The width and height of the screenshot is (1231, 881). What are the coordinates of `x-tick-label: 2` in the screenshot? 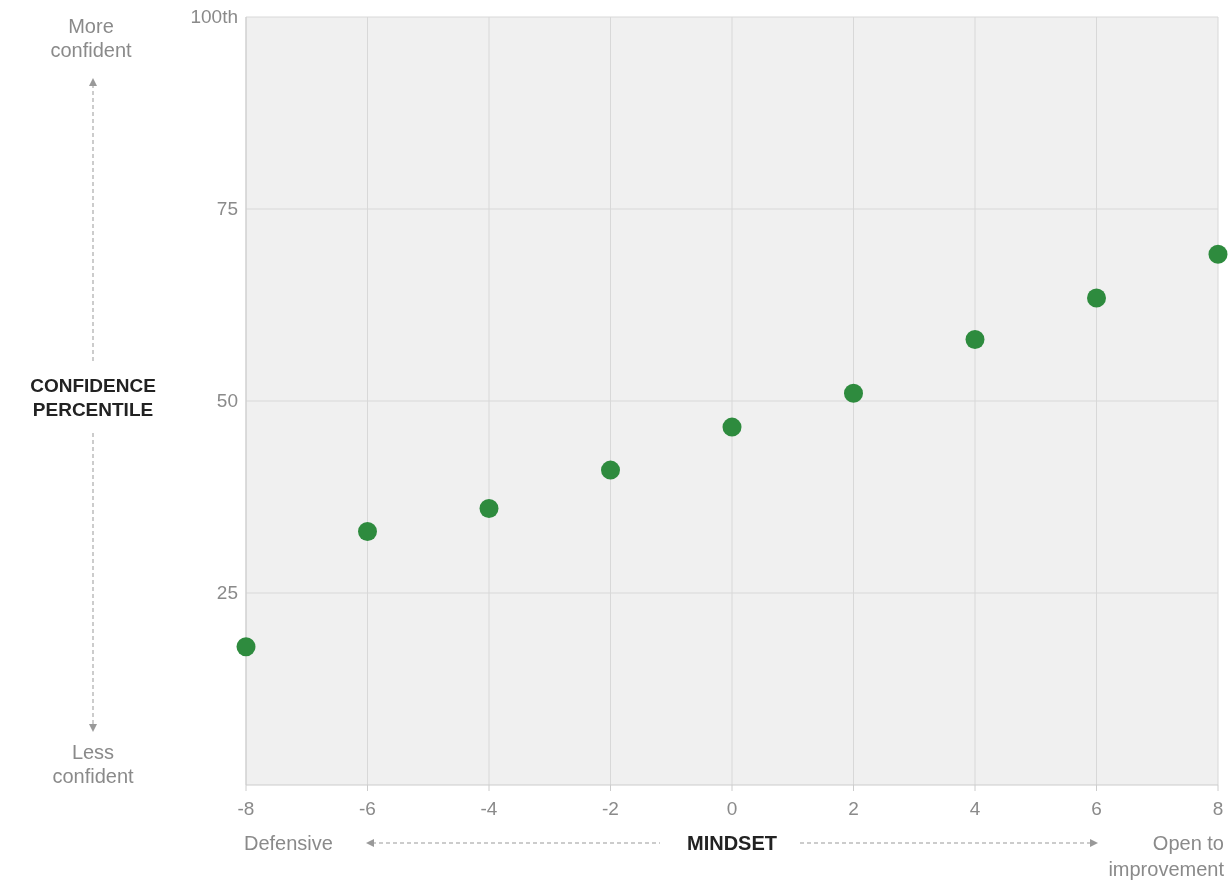 It's located at (853, 808).